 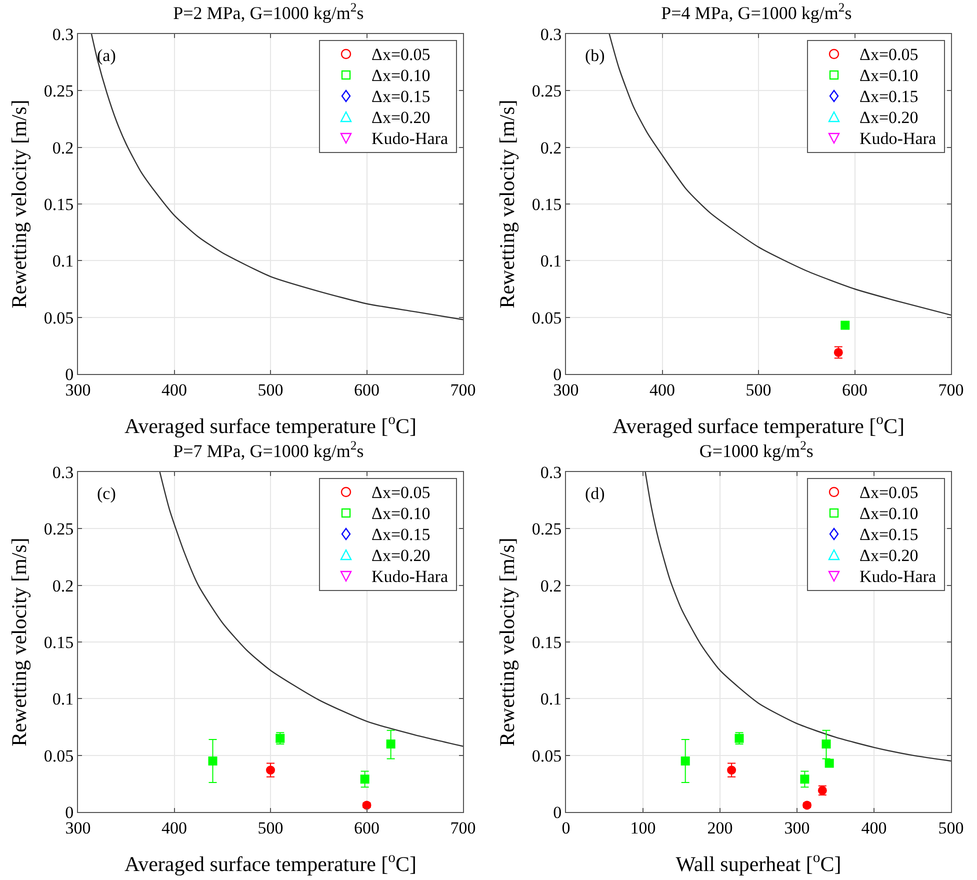 I want to click on chart-title: G=1000 kg/m$^{2}$s, so click(x=756, y=450).